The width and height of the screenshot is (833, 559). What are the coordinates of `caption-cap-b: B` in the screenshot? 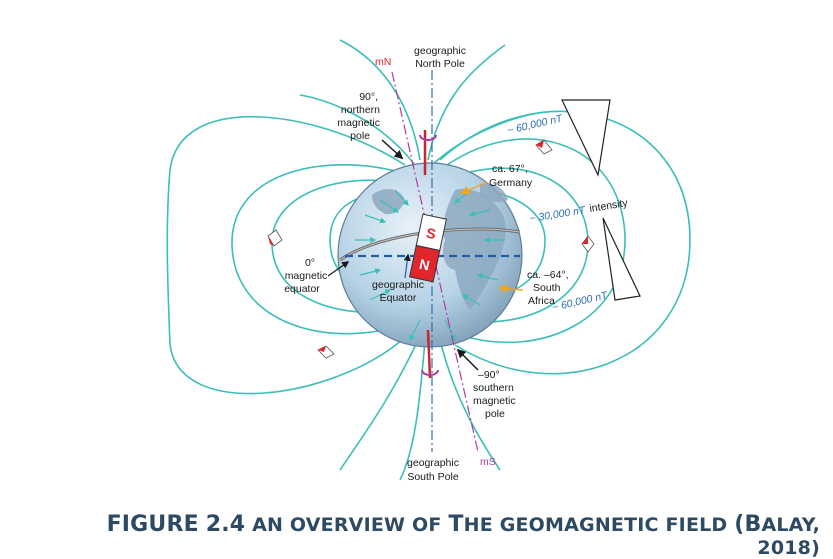 It's located at (753, 524).